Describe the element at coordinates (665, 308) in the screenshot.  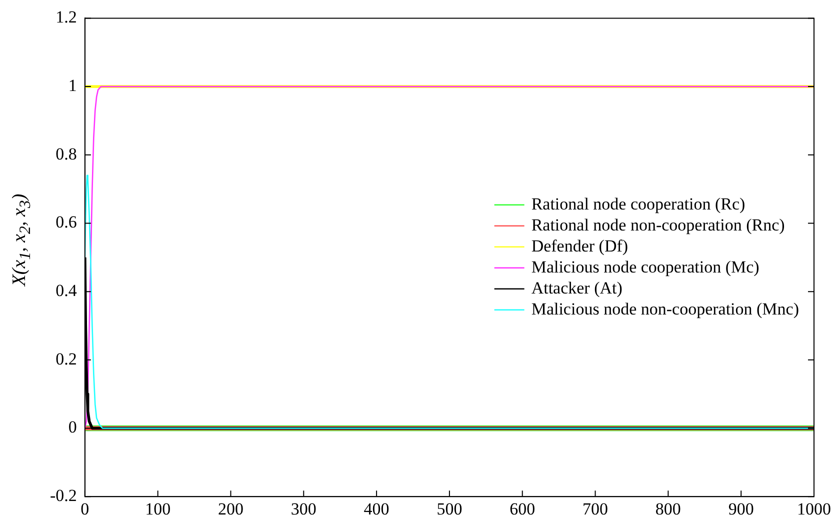
I see `legend-label: Malicious node non-cooperation (Mnc)` at that location.